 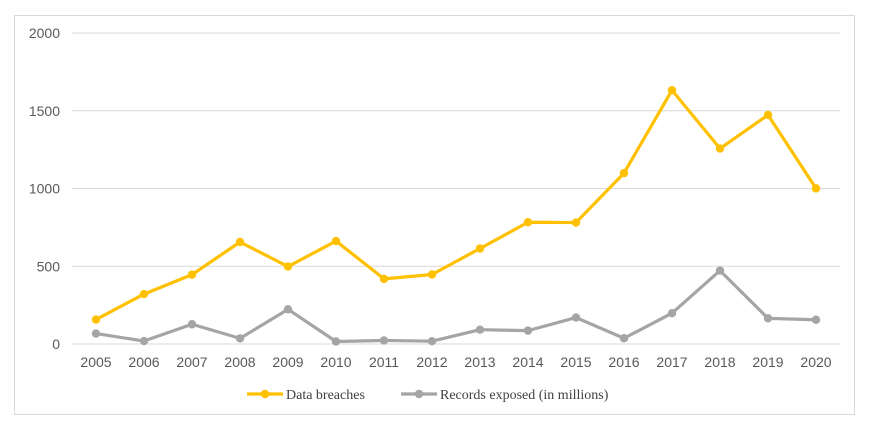 What do you see at coordinates (95, 362) in the screenshot?
I see `x-tick-label: 2005` at bounding box center [95, 362].